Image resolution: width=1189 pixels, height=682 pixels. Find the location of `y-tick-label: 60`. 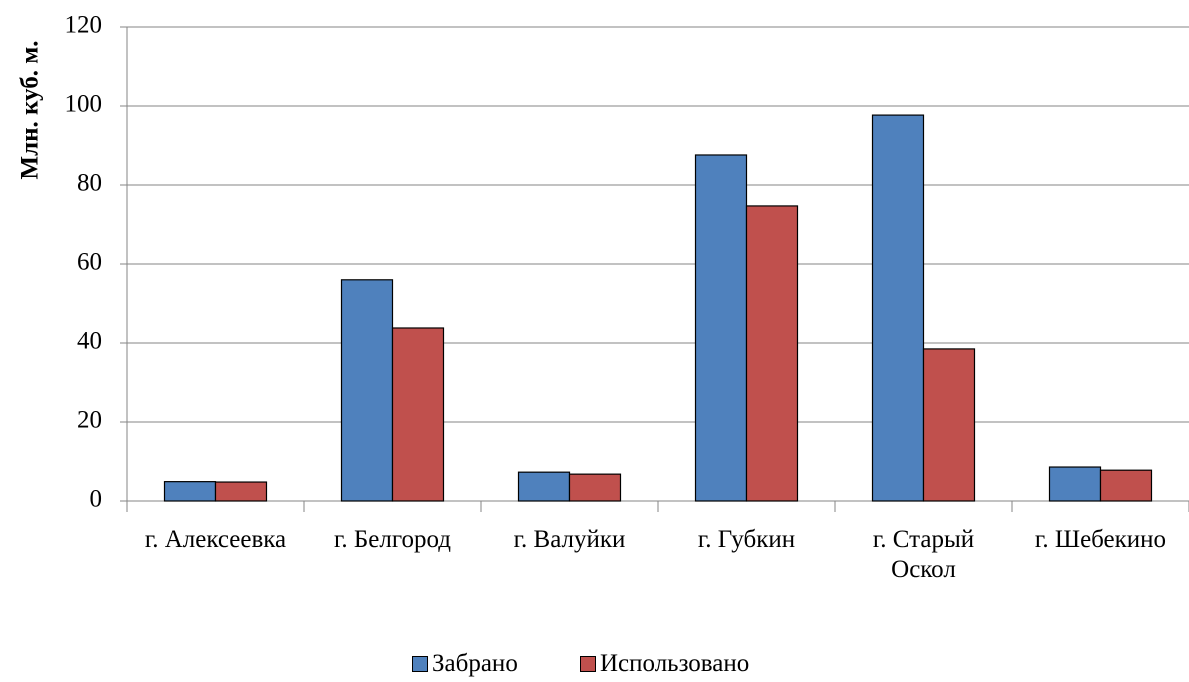

y-tick-label: 60 is located at coordinates (89, 262).